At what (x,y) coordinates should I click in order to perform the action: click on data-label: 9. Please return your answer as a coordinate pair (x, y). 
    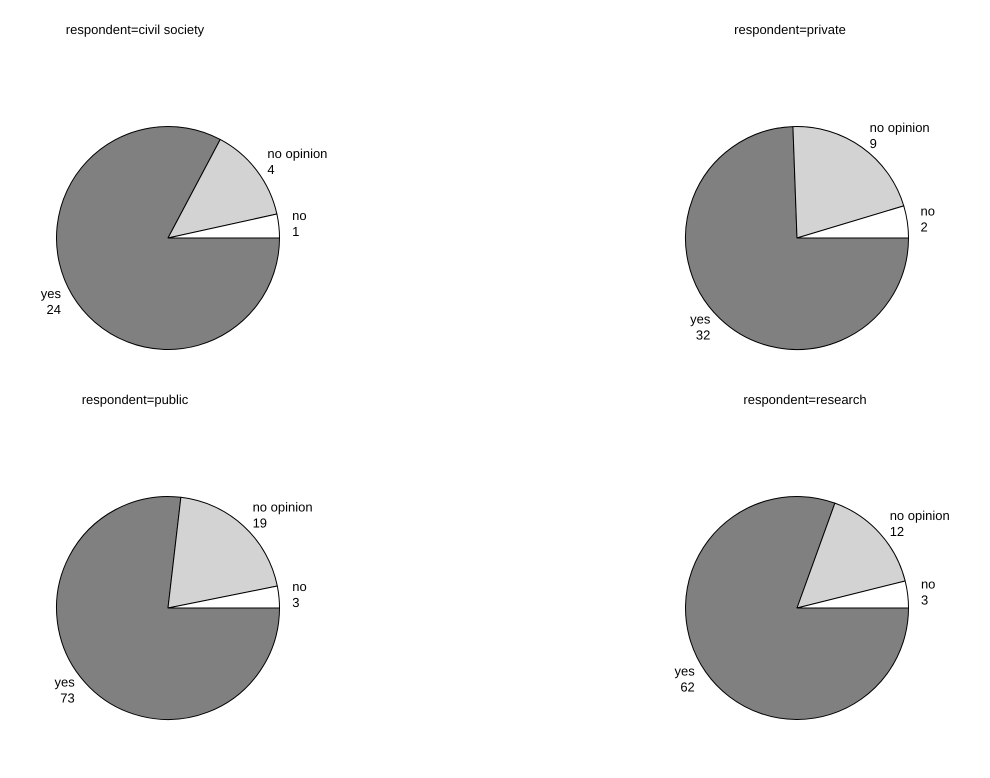
    Looking at the image, I should click on (873, 144).